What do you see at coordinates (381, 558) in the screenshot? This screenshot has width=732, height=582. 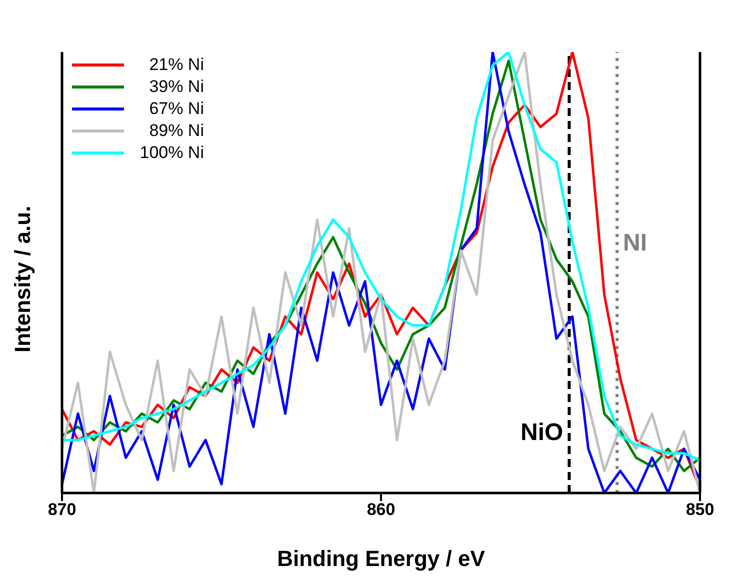 I see `x-axis-title: Binding Energy / eV` at bounding box center [381, 558].